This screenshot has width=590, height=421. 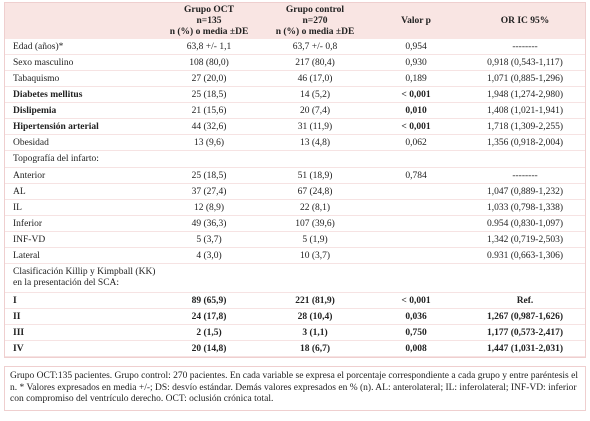 What do you see at coordinates (416, 316) in the screenshot?
I see `p-cell: 0,036` at bounding box center [416, 316].